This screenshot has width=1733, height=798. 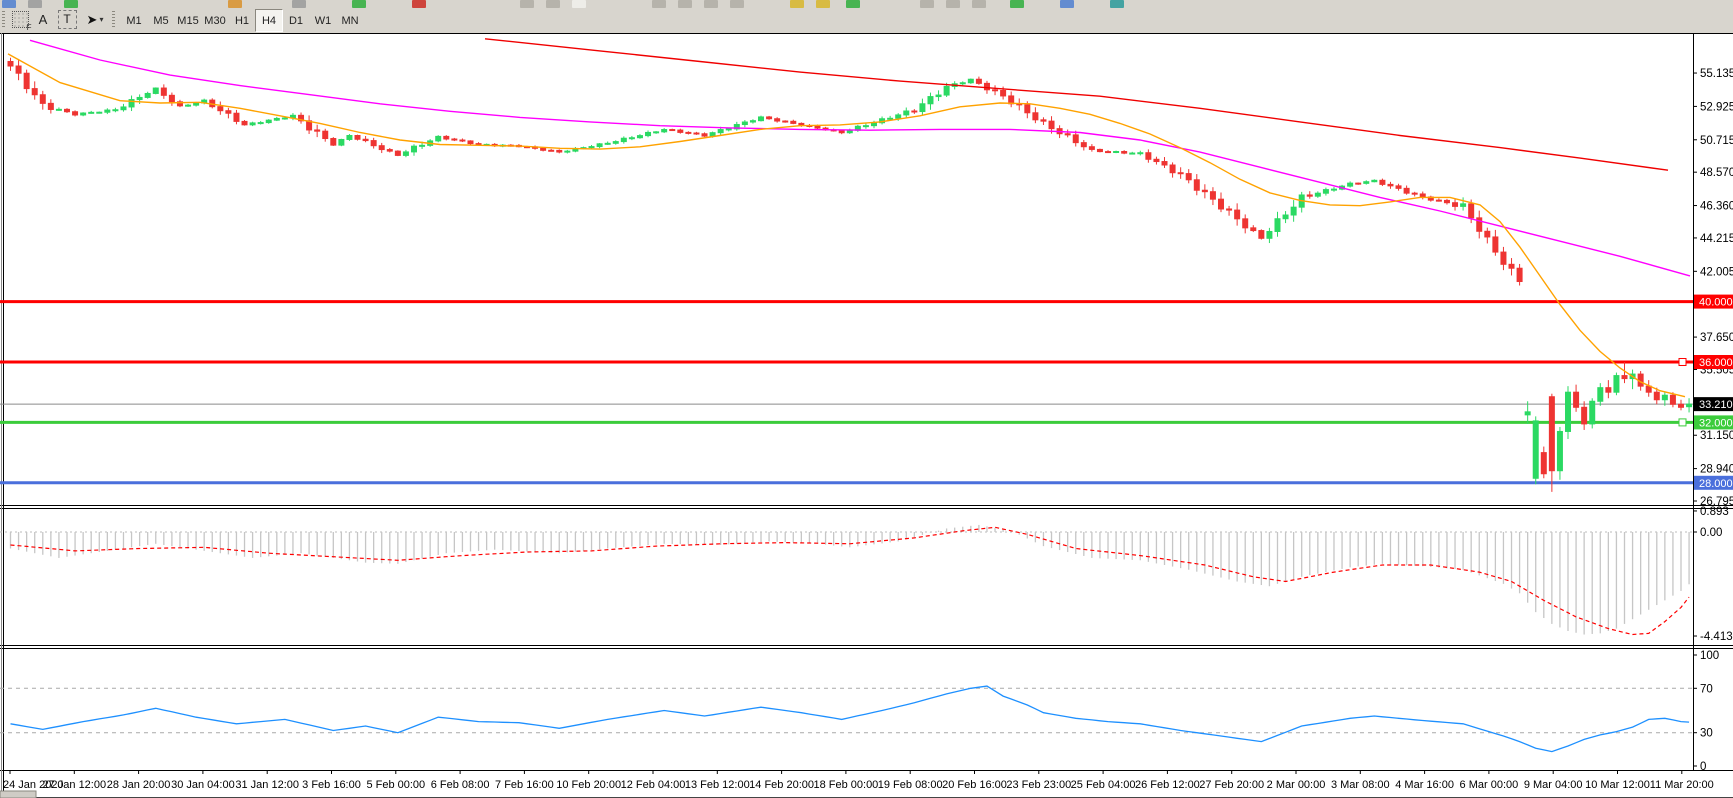 I want to click on timeframe-button-mn: MN, so click(x=350, y=20).